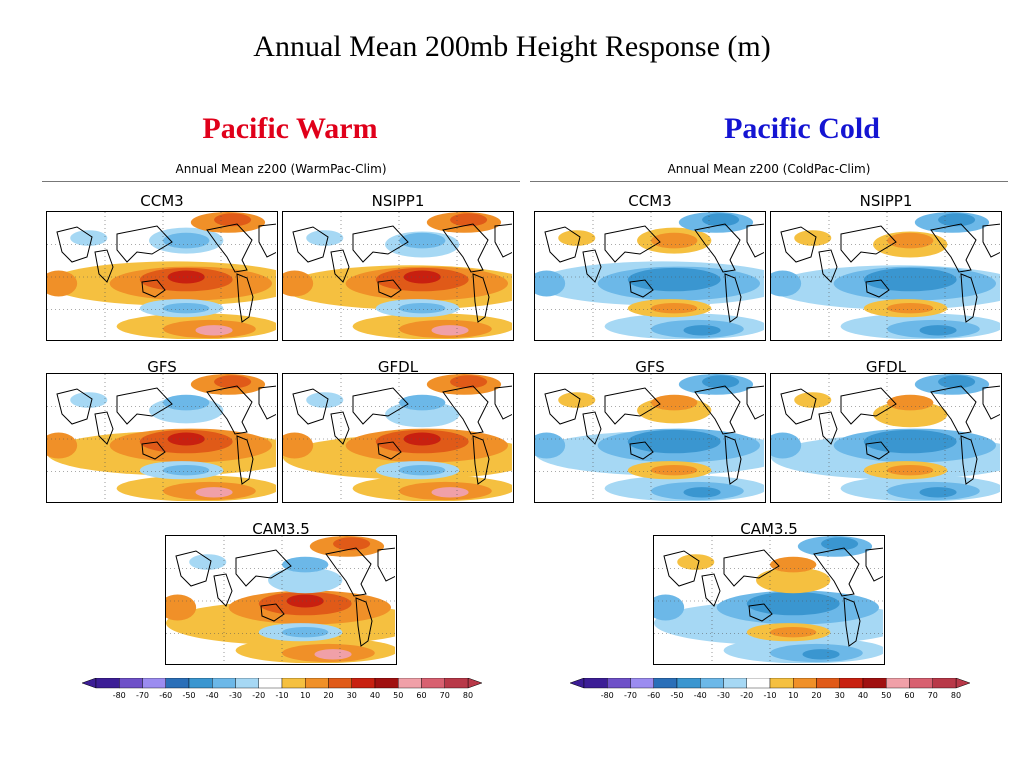 Image resolution: width=1024 pixels, height=768 pixels. I want to click on colorbar-tick-label: 40, so click(375, 695).